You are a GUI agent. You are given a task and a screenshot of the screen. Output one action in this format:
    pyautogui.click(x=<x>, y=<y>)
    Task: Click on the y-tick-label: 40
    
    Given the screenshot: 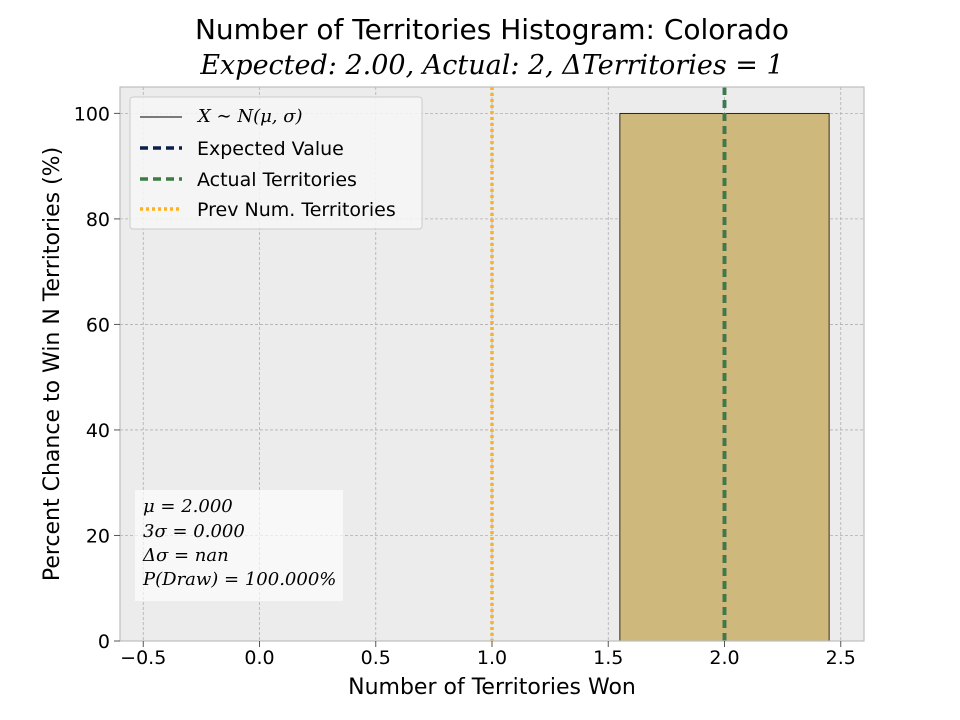 What is the action you would take?
    pyautogui.click(x=98, y=431)
    